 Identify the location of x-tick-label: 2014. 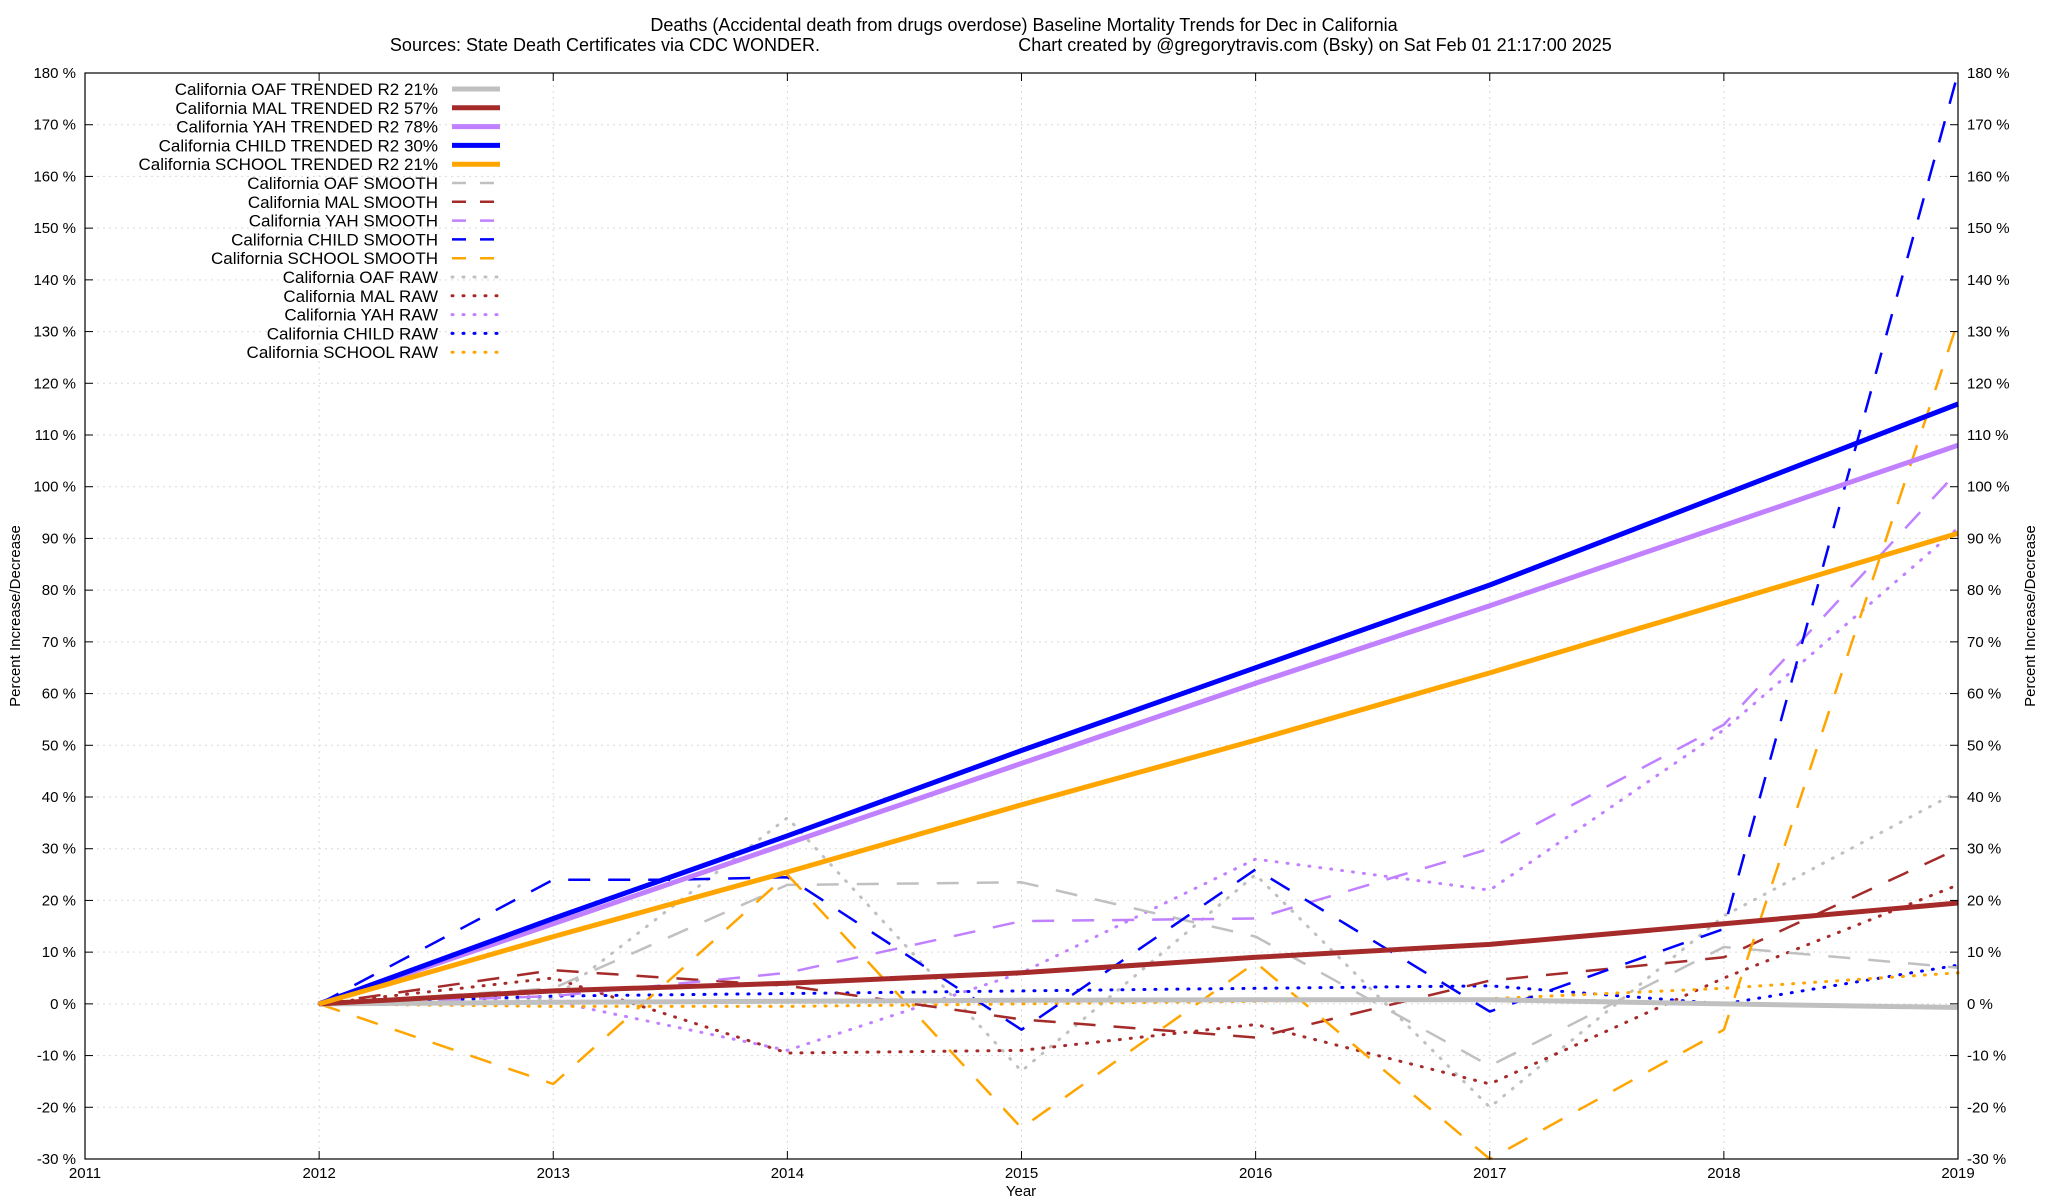
(787, 1173).